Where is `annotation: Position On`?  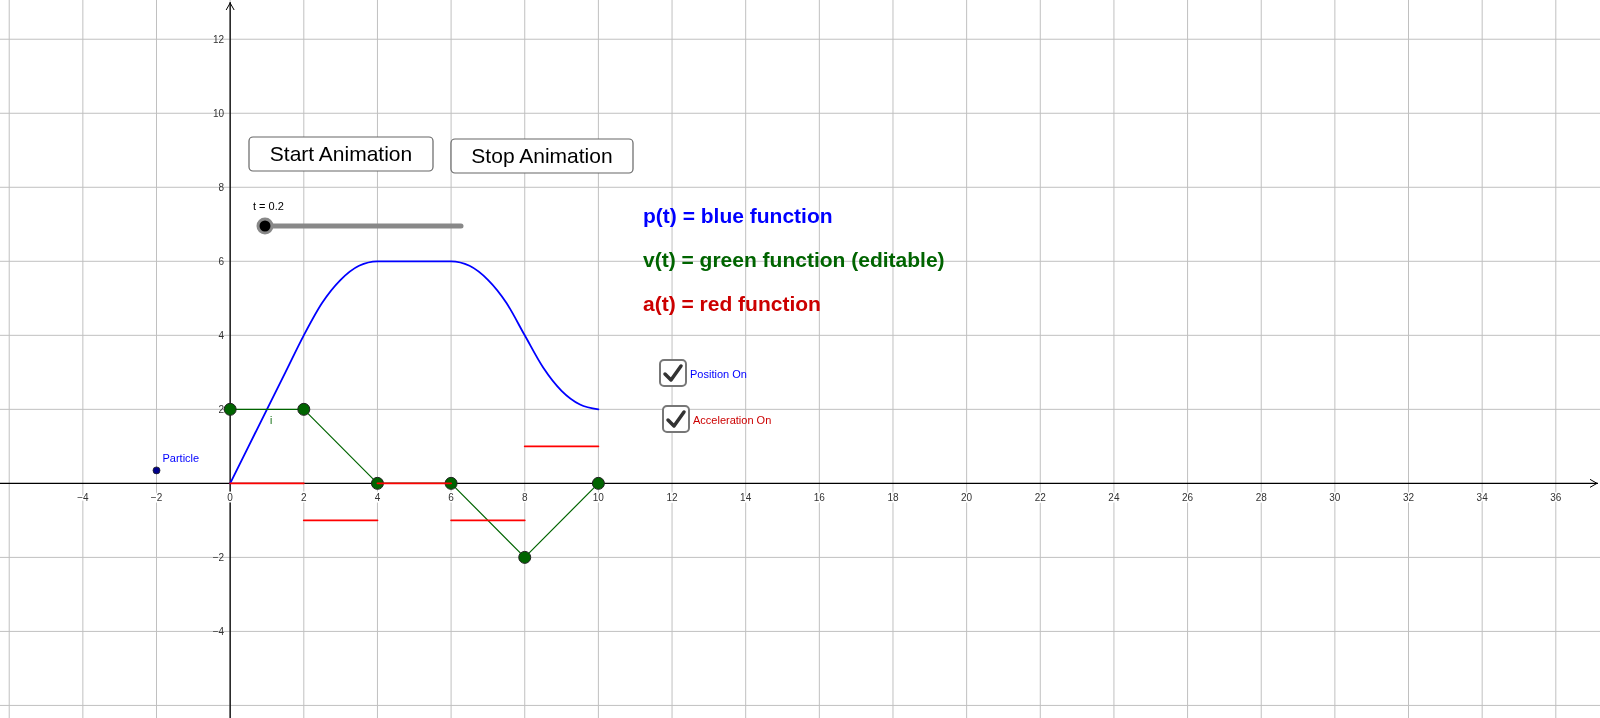
annotation: Position On is located at coordinates (718, 374).